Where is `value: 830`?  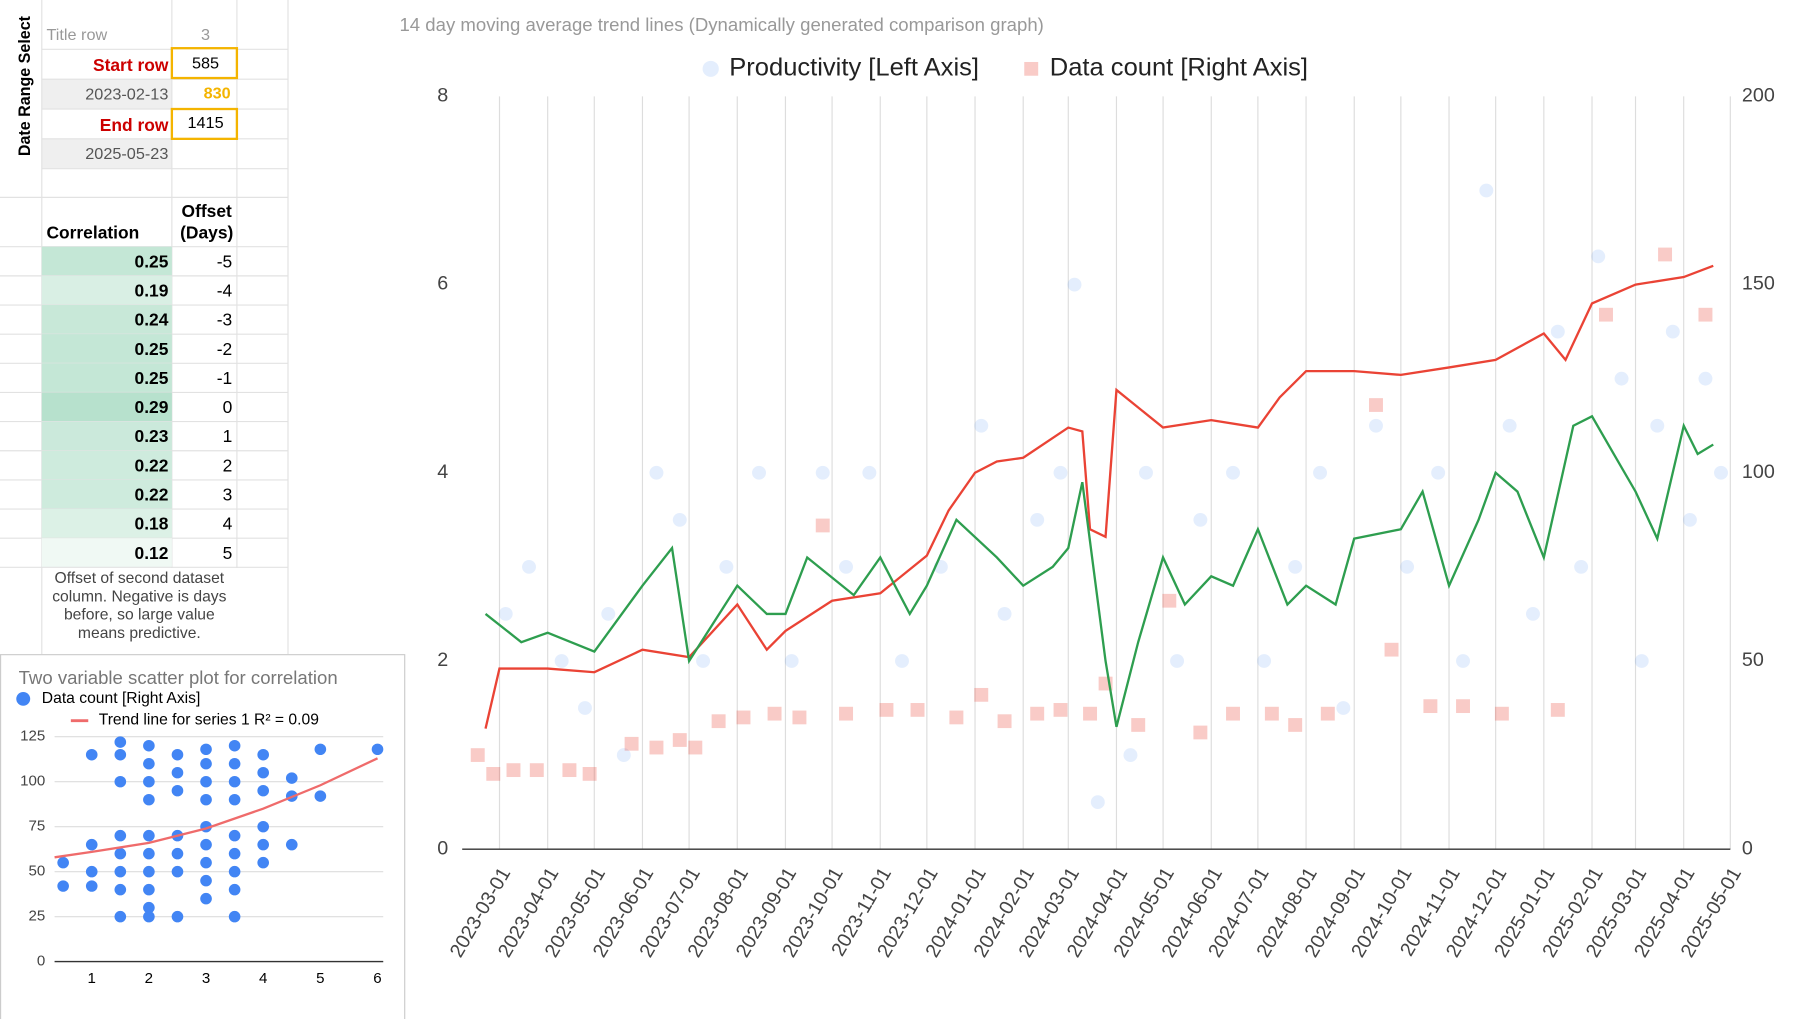 value: 830 is located at coordinates (217, 93).